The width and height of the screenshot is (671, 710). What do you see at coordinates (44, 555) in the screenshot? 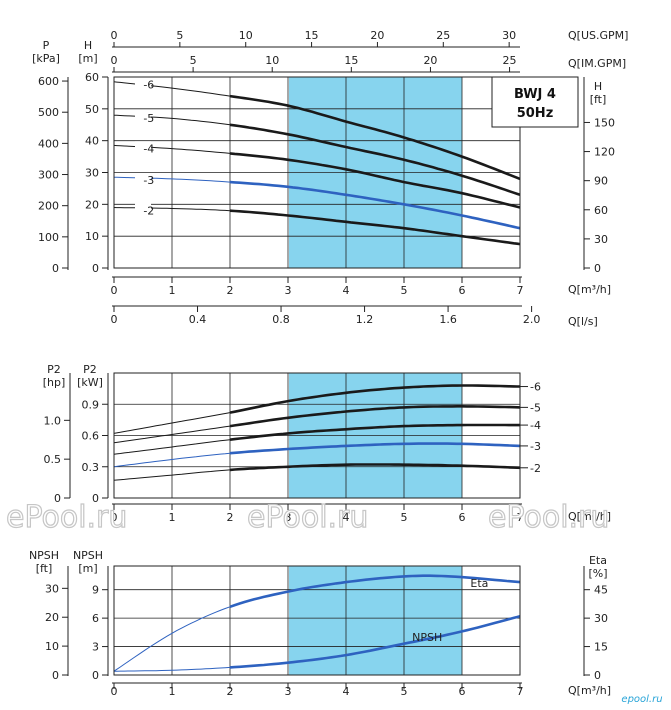
I see `npsh-ft-axis-unit-line1: NPSH` at bounding box center [44, 555].